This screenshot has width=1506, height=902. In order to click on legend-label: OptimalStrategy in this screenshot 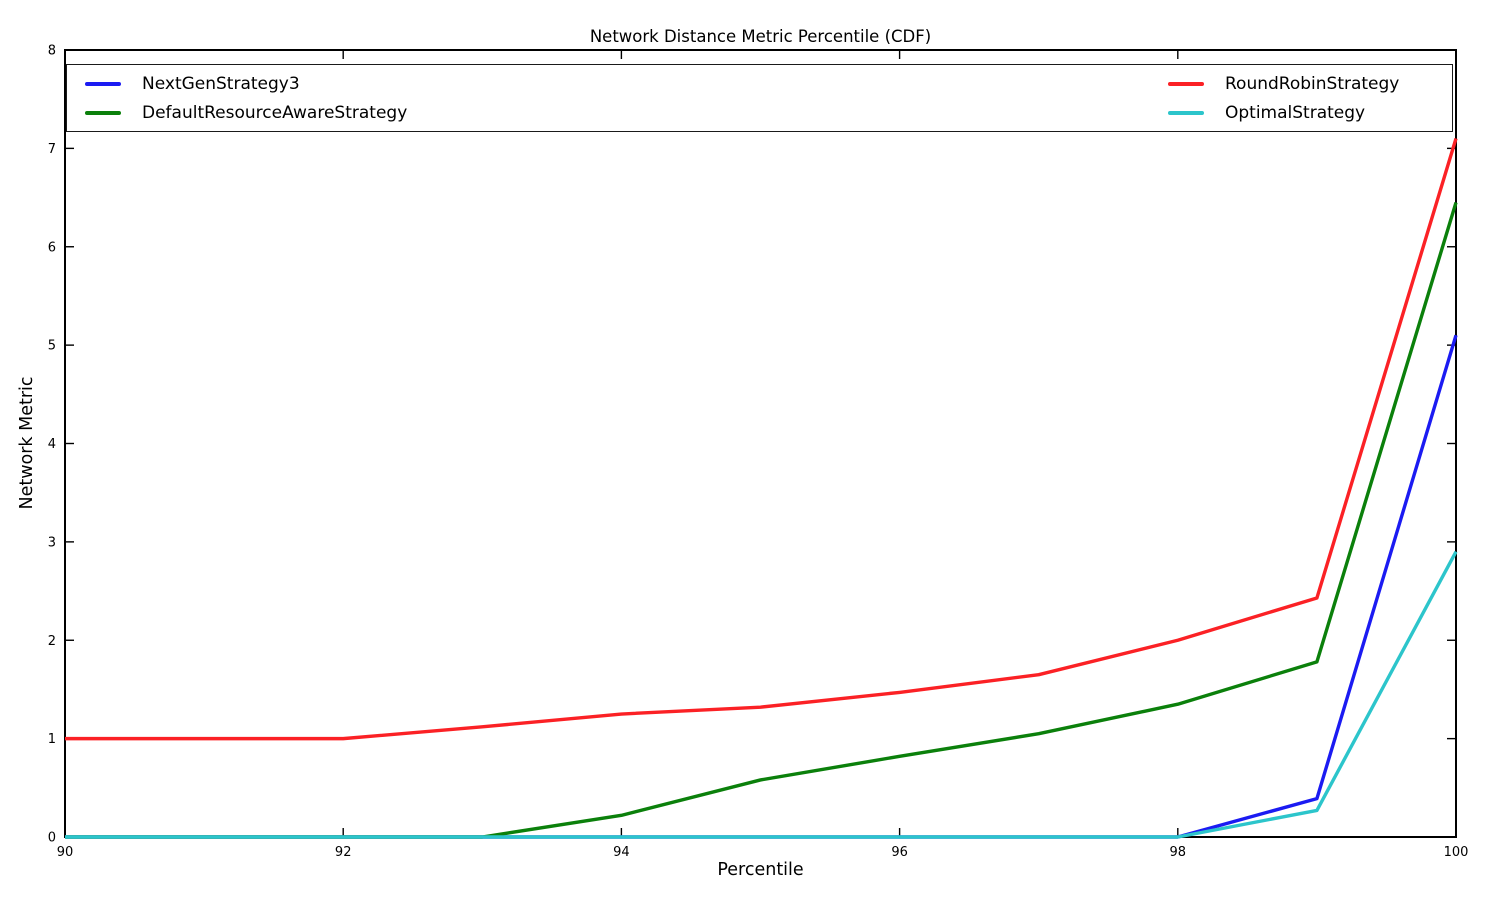, I will do `click(1295, 112)`.